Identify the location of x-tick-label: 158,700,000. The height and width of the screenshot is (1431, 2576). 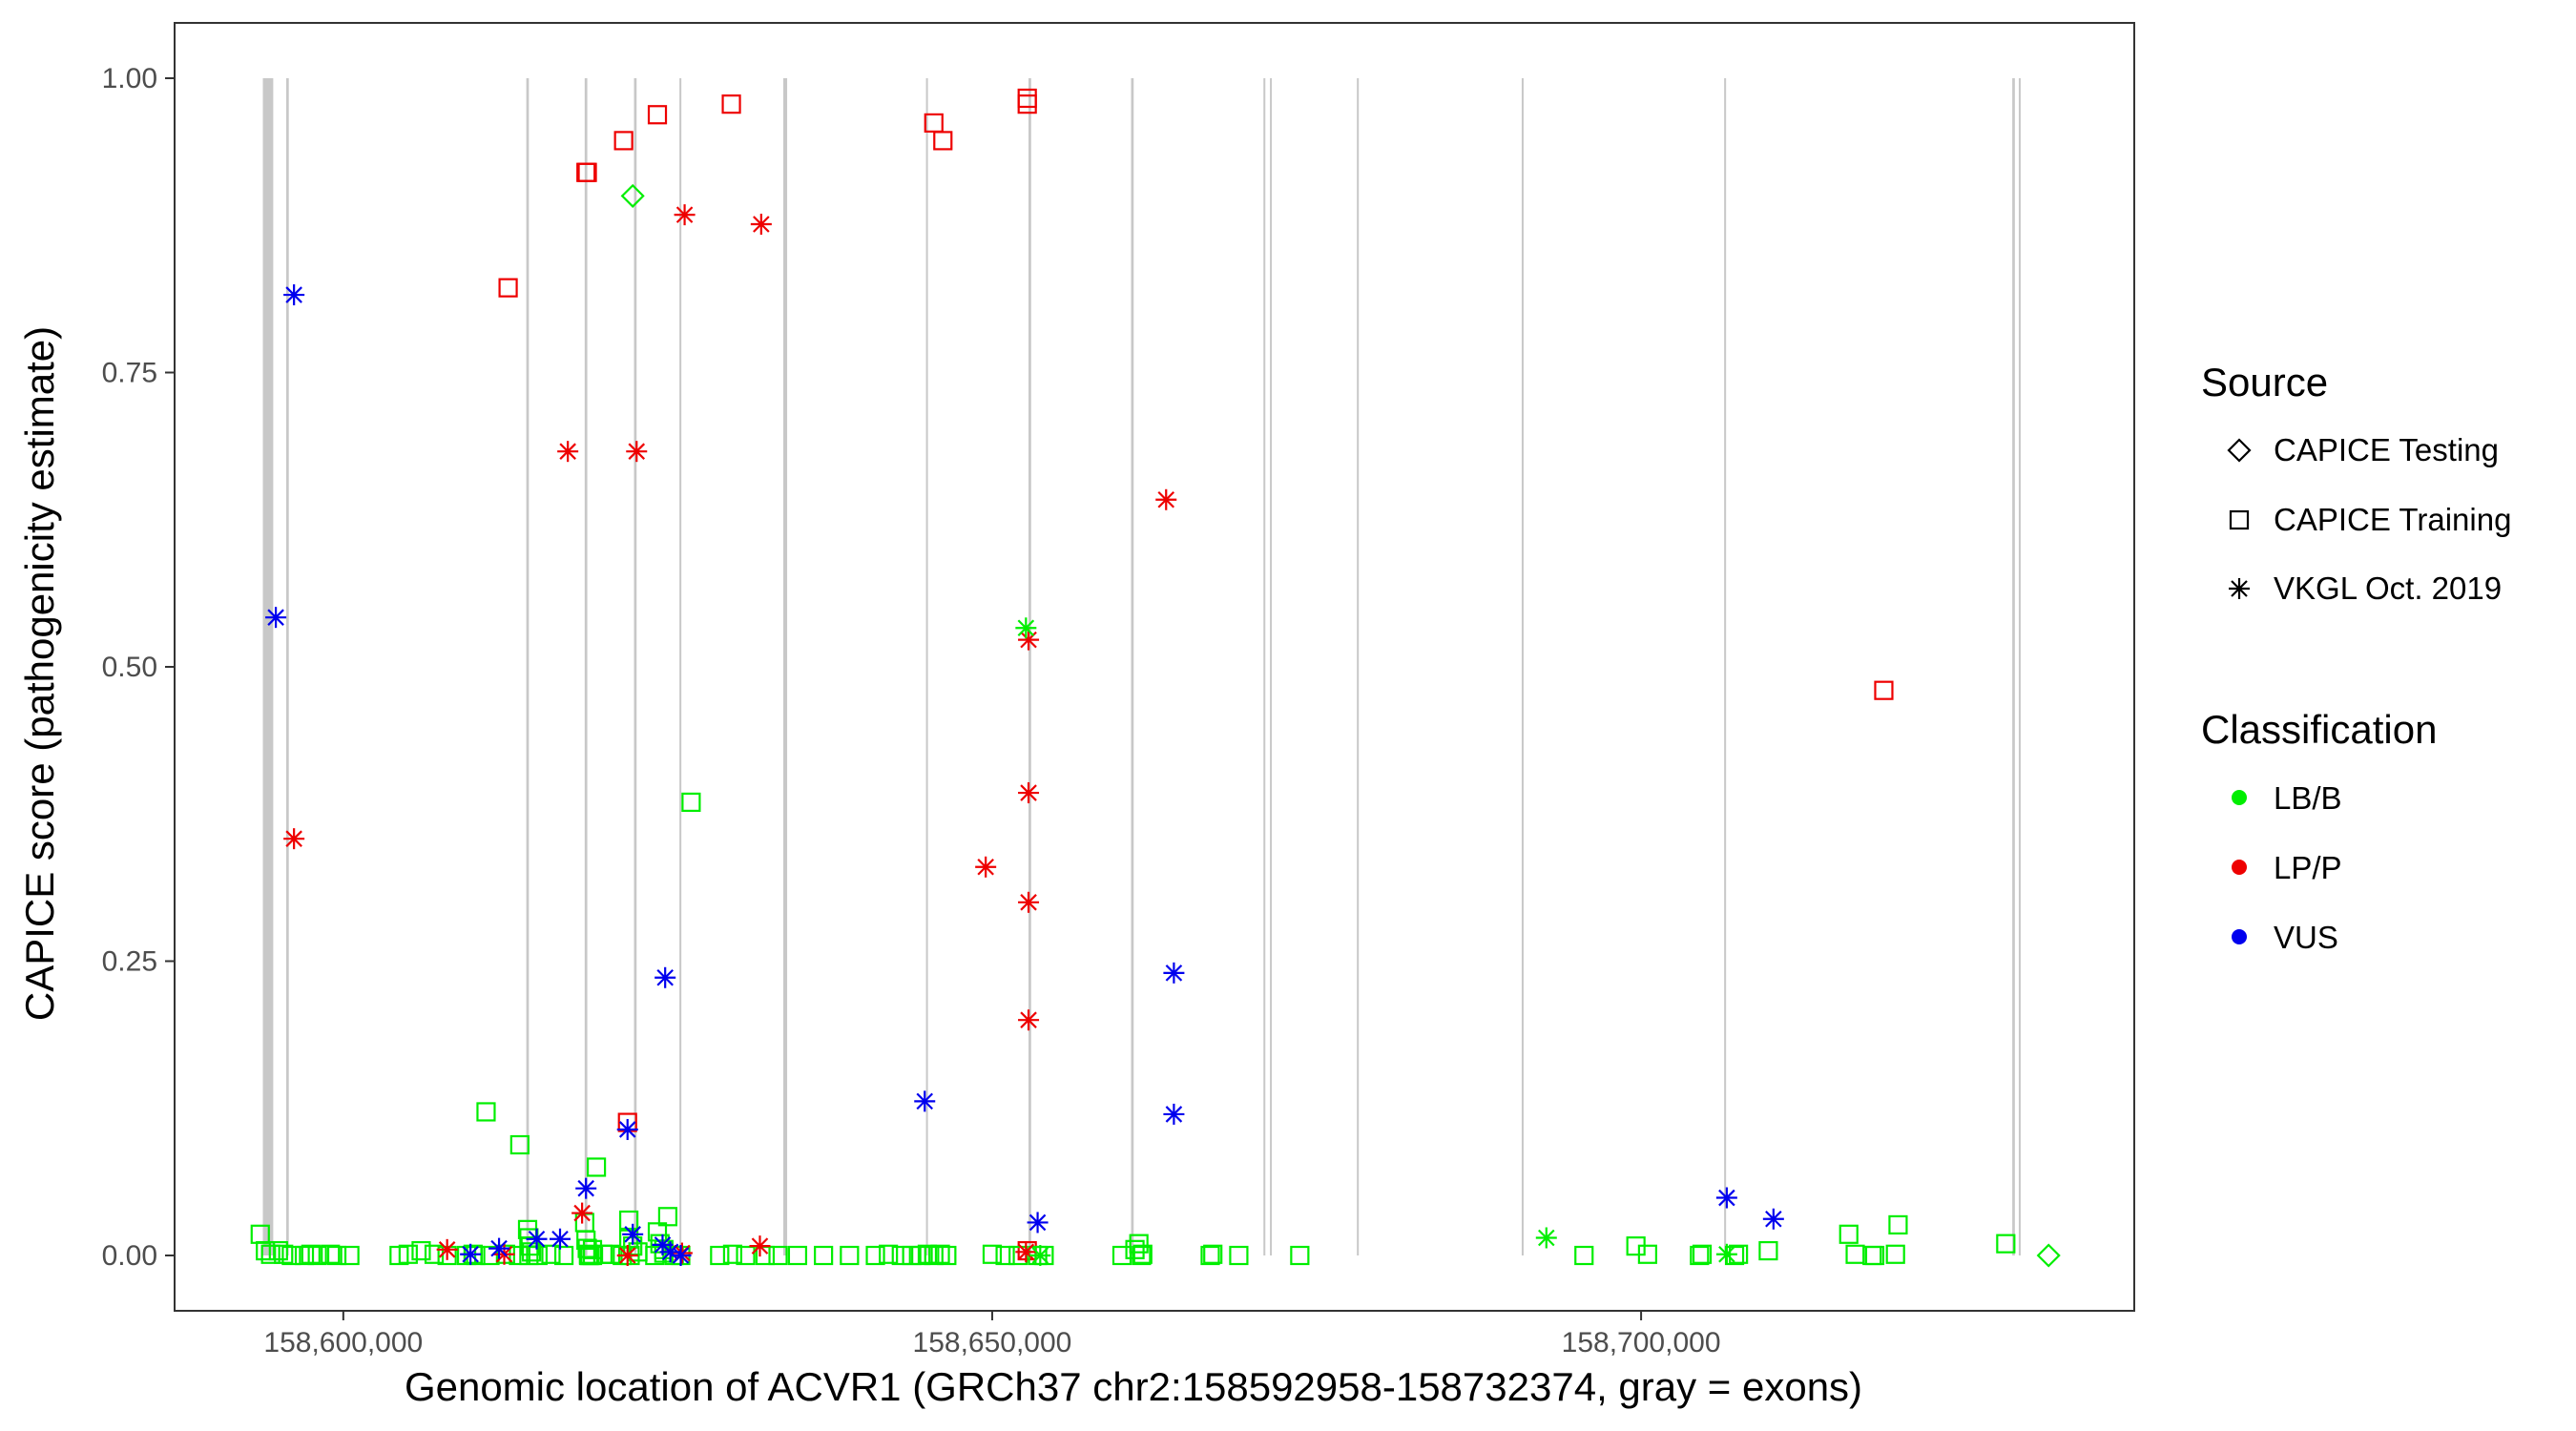
(1641, 1342).